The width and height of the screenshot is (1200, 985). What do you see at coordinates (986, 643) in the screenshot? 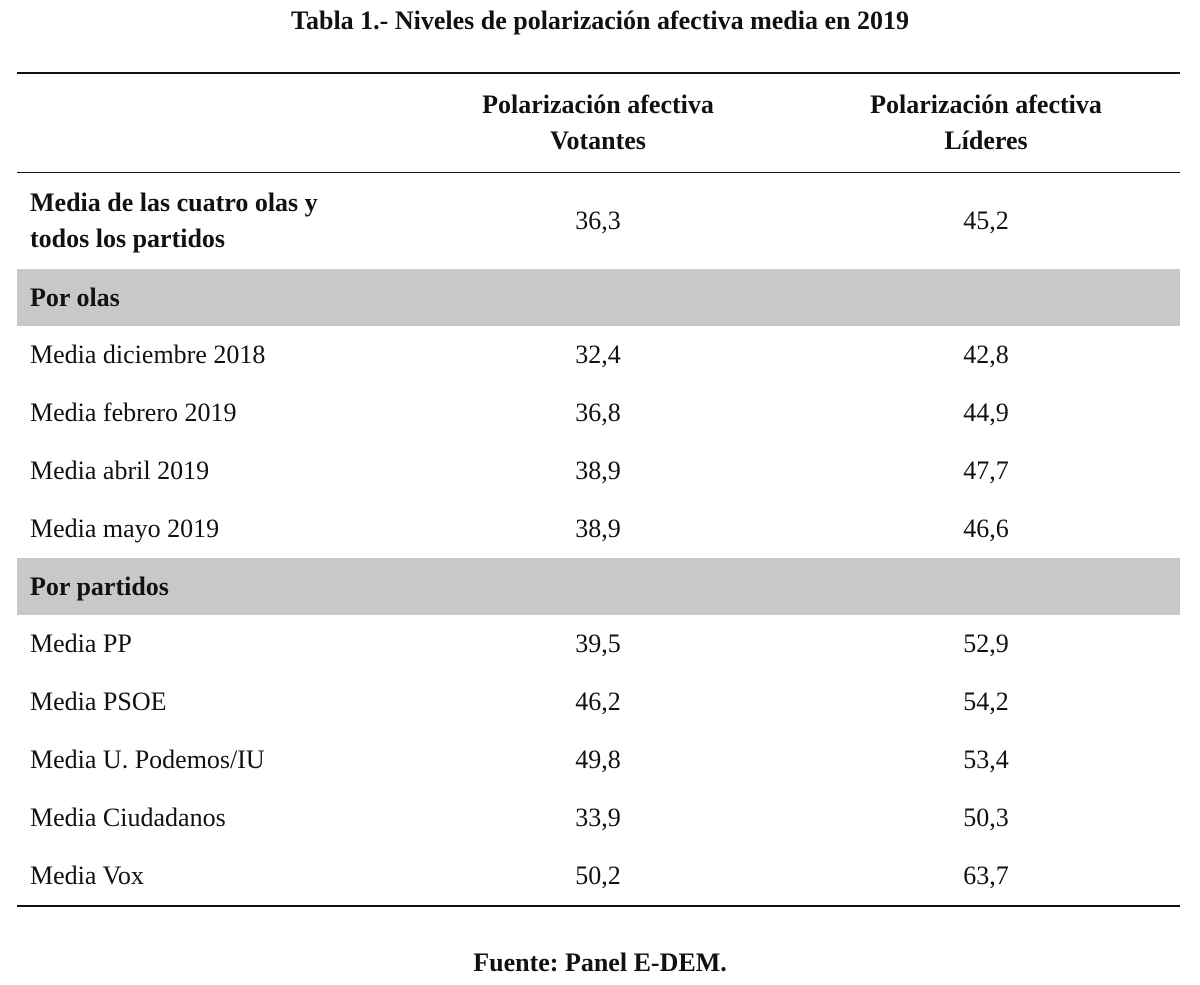
I see `row-lideres: 52,9` at bounding box center [986, 643].